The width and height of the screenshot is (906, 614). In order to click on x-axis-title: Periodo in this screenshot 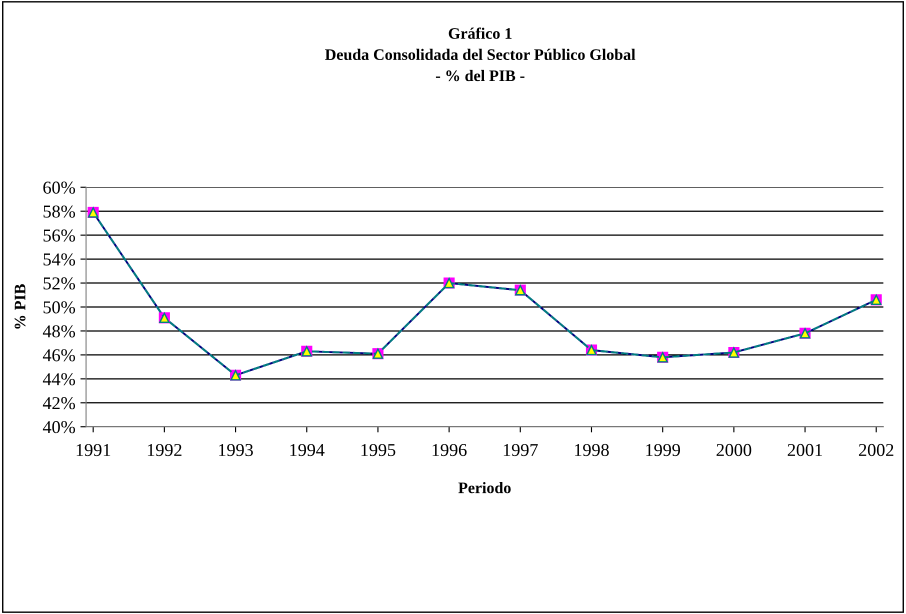, I will do `click(484, 488)`.